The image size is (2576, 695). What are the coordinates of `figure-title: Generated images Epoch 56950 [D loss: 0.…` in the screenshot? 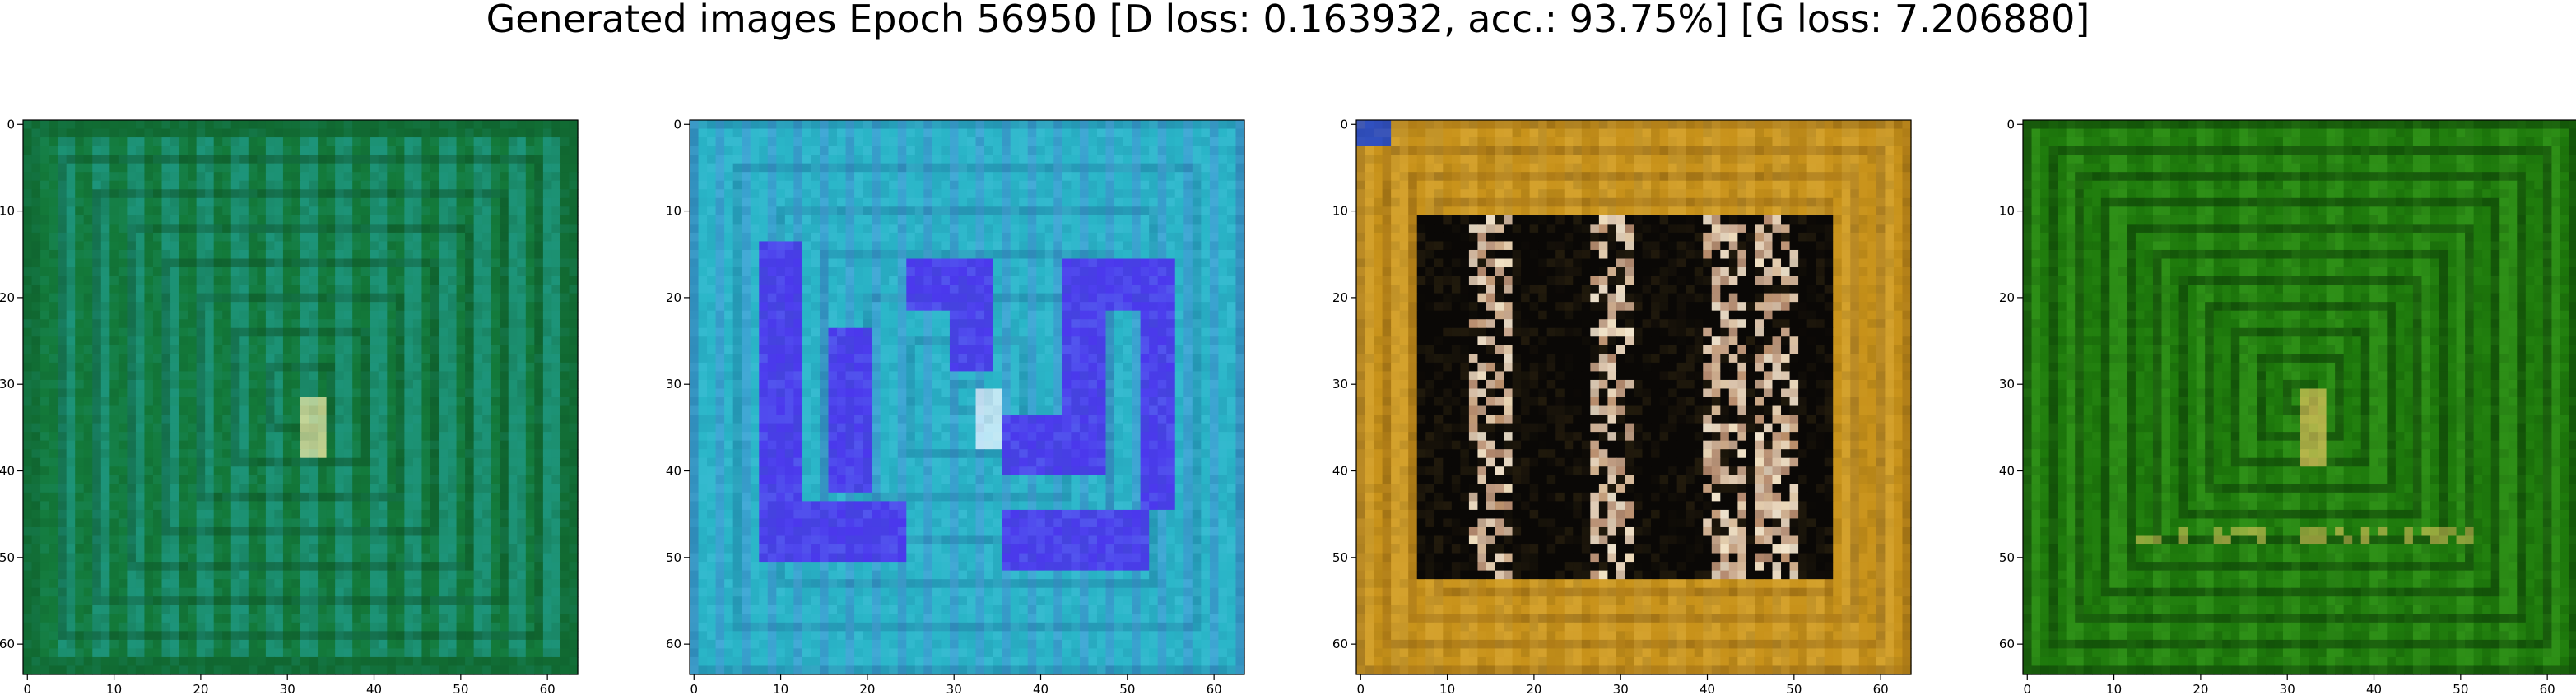 It's located at (1288, 20).